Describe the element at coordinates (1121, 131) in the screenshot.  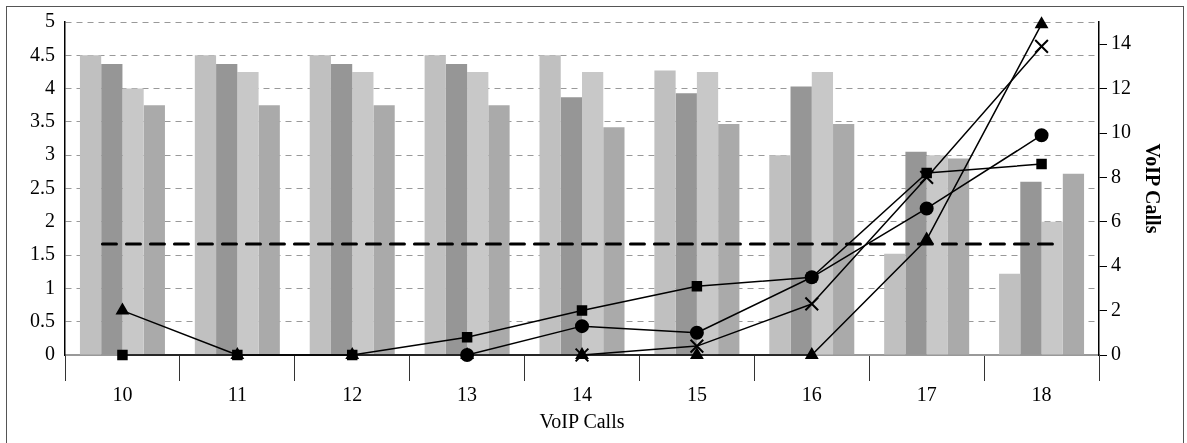
I see `y2-tick-label: 10` at that location.